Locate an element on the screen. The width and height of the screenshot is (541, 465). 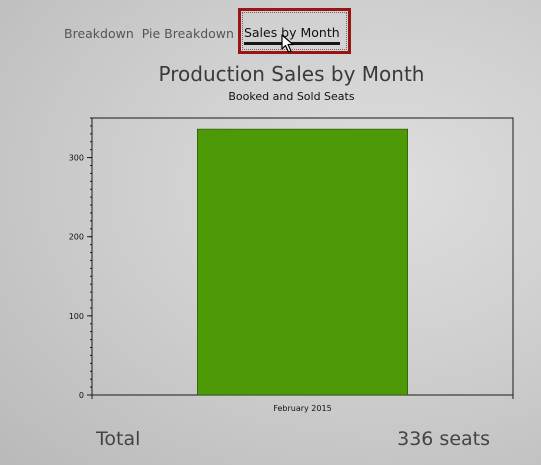
y-tick-label: 0 is located at coordinates (81, 395).